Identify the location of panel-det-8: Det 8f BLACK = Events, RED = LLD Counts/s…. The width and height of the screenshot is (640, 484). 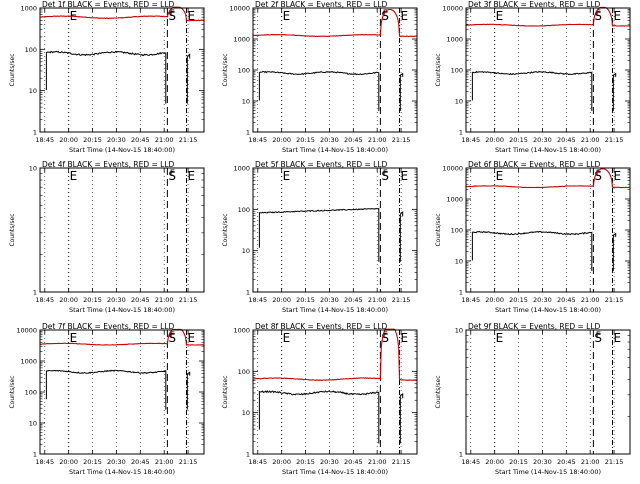
(320, 399).